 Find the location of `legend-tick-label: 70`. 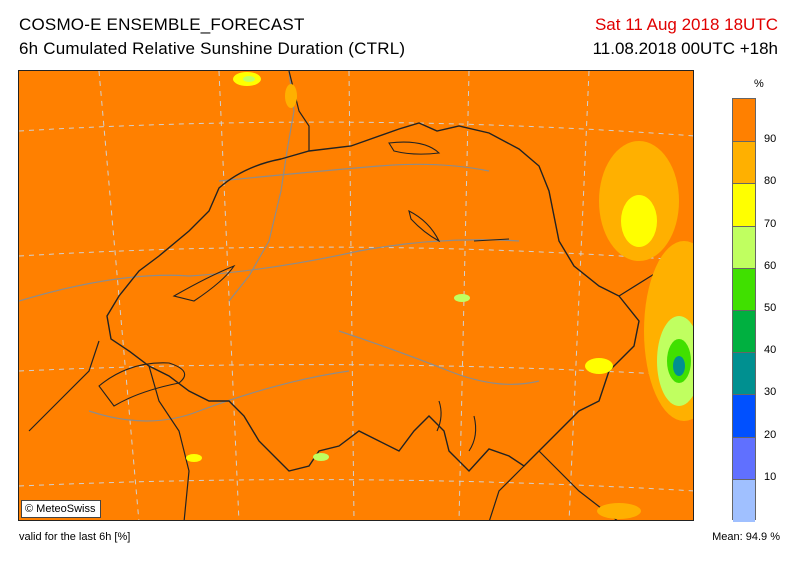

legend-tick-label: 70 is located at coordinates (770, 223).